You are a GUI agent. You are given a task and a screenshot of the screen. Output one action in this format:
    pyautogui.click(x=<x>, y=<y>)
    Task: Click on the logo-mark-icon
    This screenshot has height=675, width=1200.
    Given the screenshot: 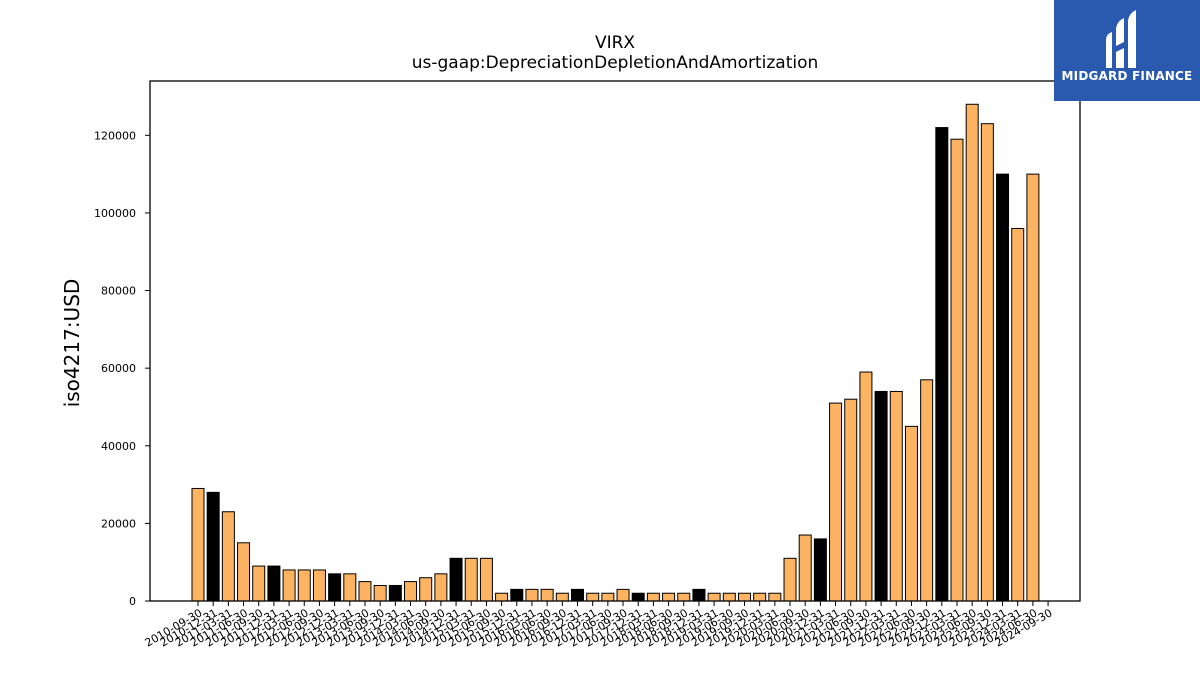 What is the action you would take?
    pyautogui.click(x=1121, y=39)
    